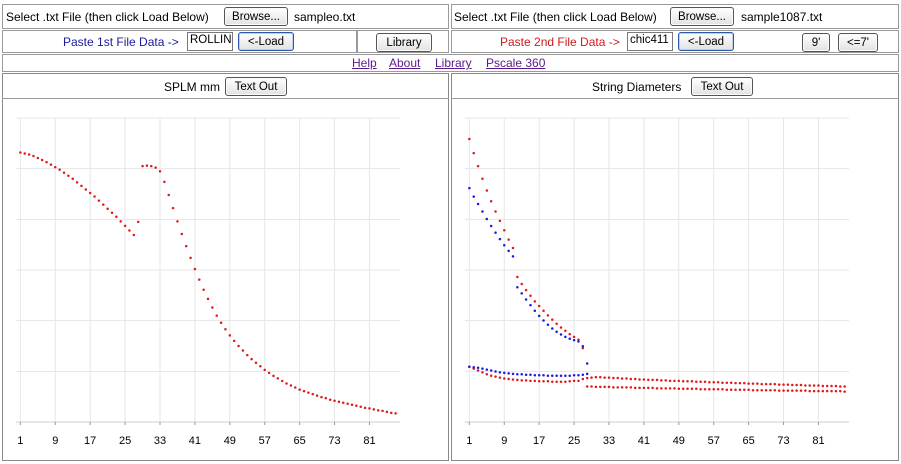  I want to click on library-button: Library, so click(404, 42).